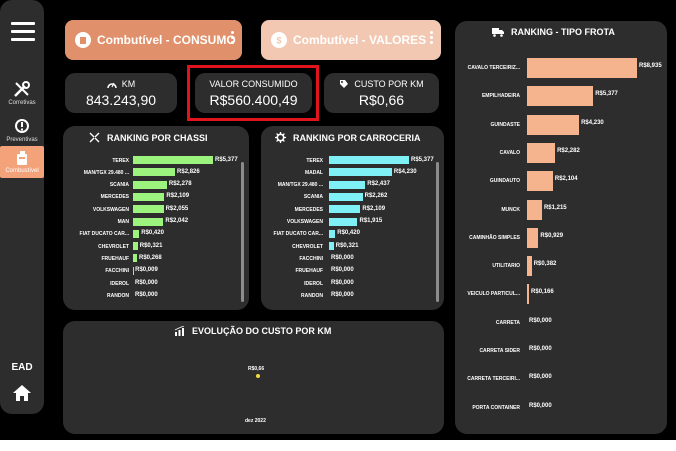  I want to click on panel-title: RANKING - TIPO FROTA, so click(553, 32).